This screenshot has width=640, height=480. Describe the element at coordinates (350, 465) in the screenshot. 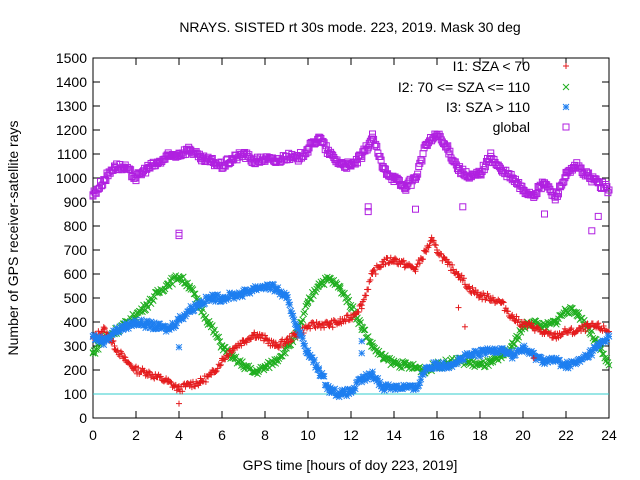

I see `x-axis-label: GPS time [hours of doy 223, 2019]` at that location.